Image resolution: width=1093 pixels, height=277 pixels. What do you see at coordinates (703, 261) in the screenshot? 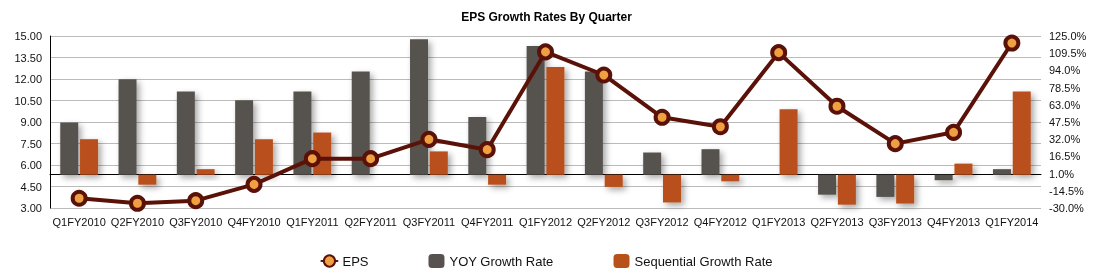
I see `legend-label: Sequential Growth Rate` at bounding box center [703, 261].